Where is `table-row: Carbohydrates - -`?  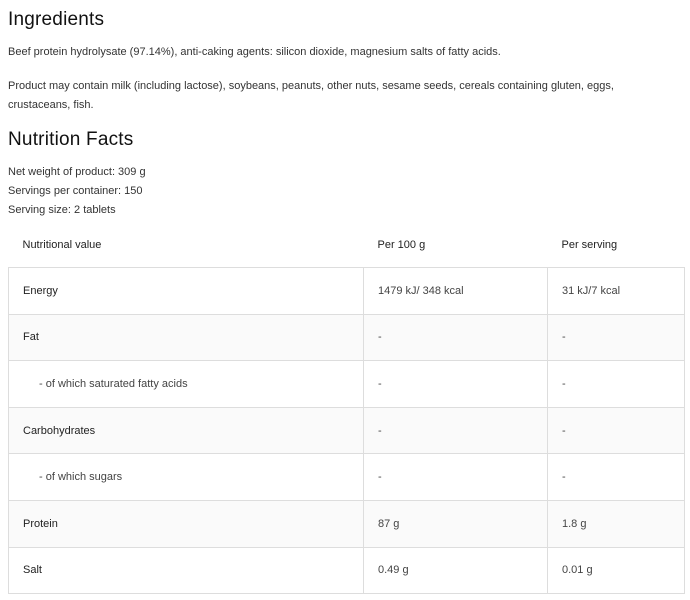
table-row: Carbohydrates - - is located at coordinates (346, 430).